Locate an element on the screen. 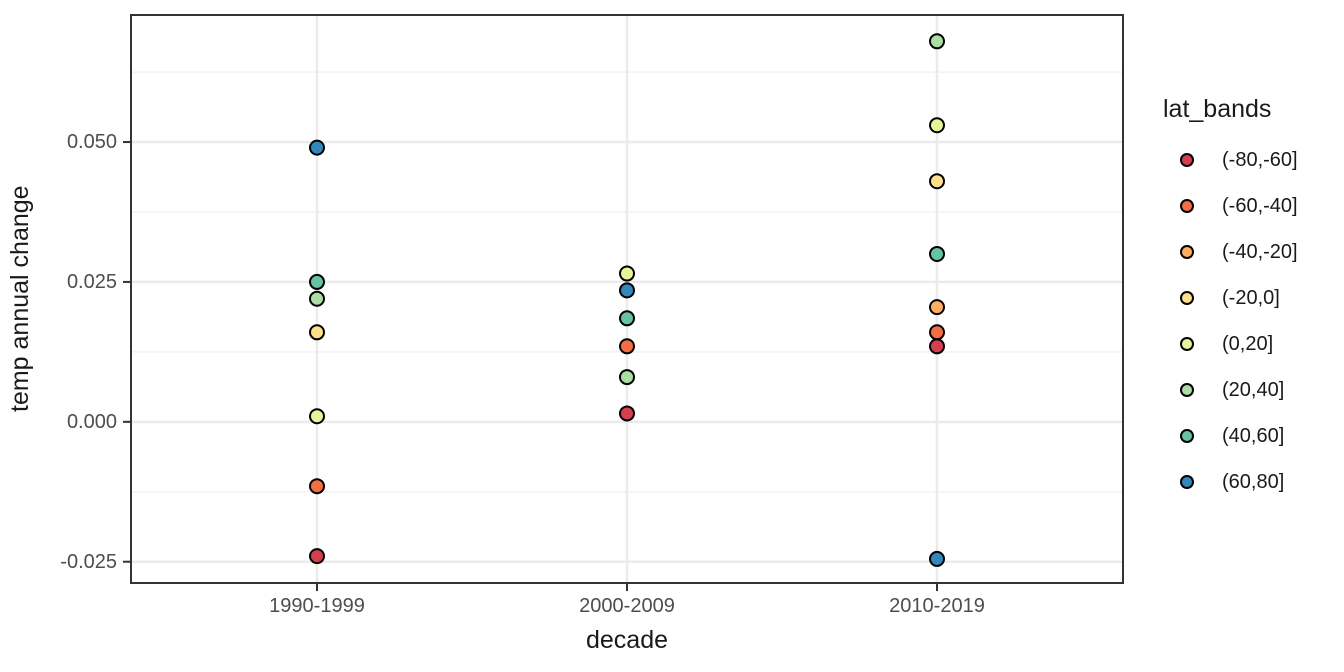  legend-label: (-40,-20] is located at coordinates (1260, 251).